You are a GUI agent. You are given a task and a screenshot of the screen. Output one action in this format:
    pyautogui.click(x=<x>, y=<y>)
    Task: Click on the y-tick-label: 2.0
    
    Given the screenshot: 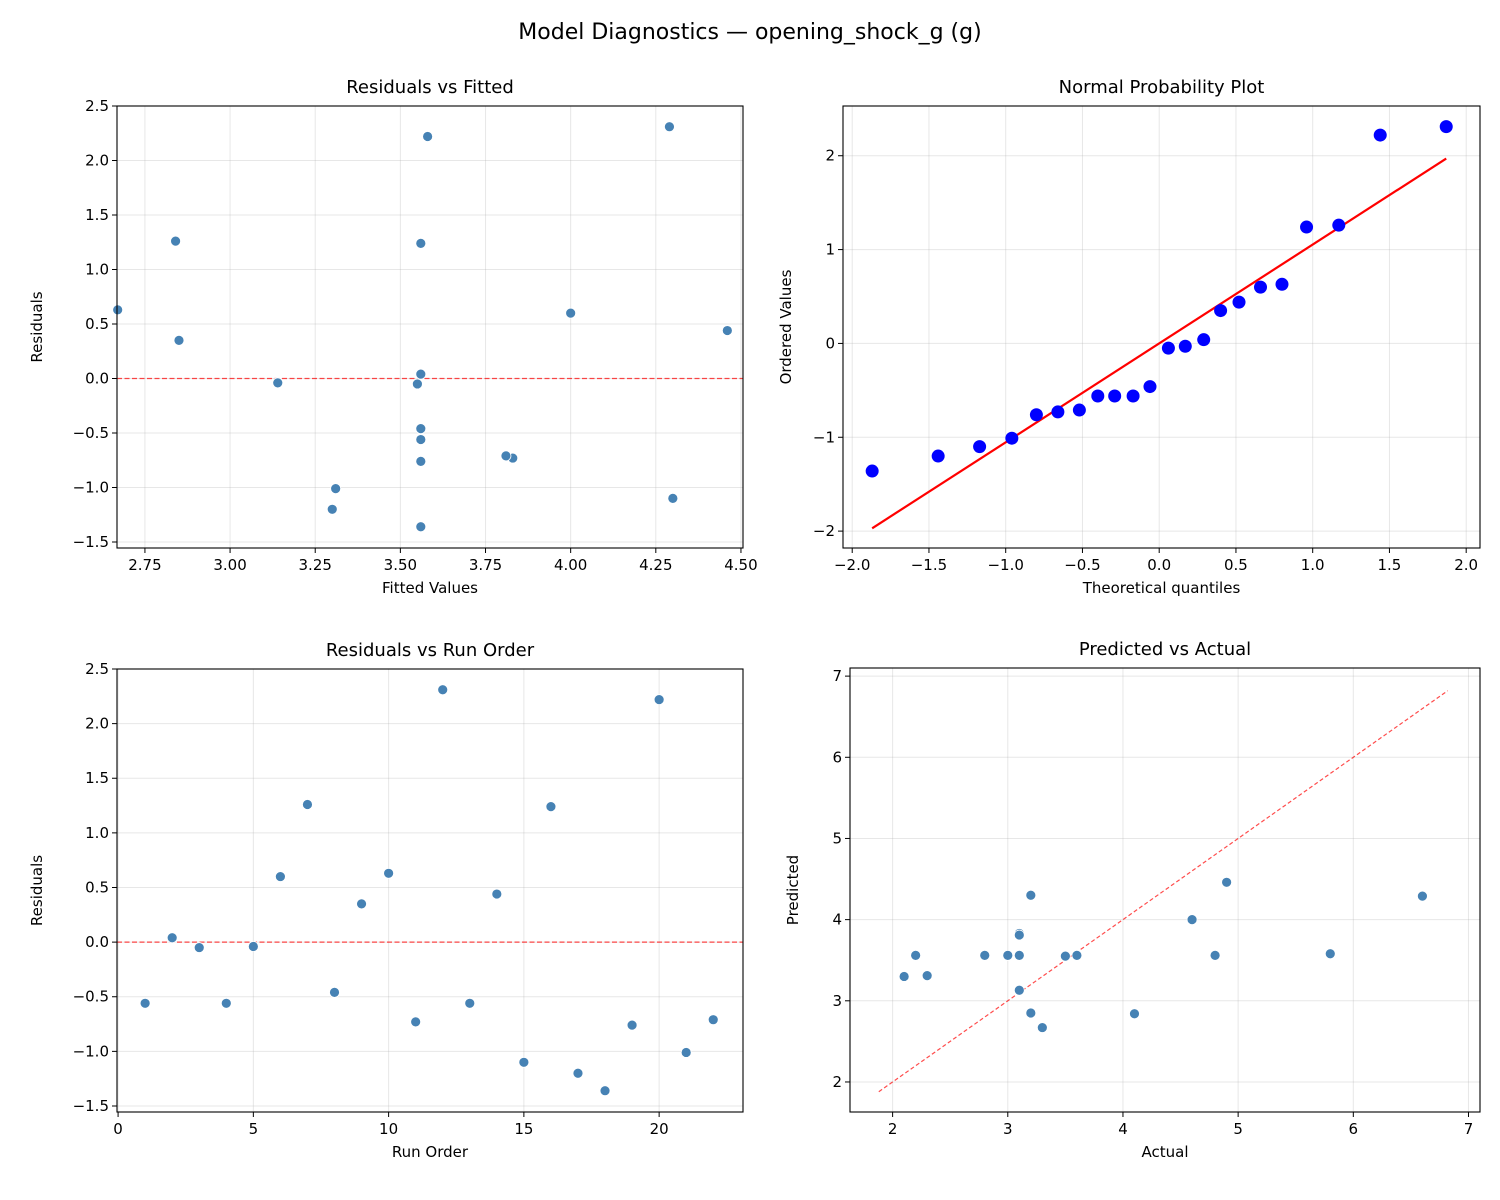 What is the action you would take?
    pyautogui.click(x=97, y=161)
    